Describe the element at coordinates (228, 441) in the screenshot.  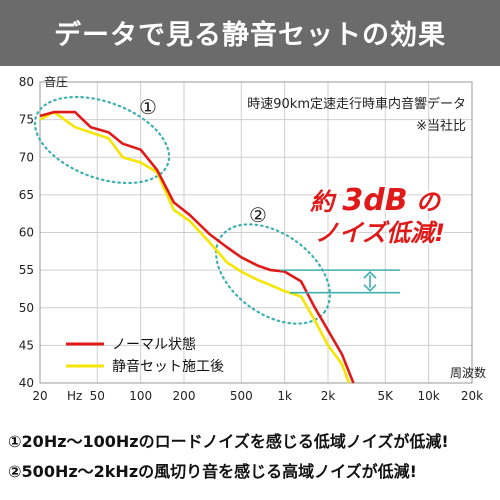
I see `note-low-frequency: ①20Hz〜100Hzのロードノイズを感じる低域ノイズが低減!` at that location.